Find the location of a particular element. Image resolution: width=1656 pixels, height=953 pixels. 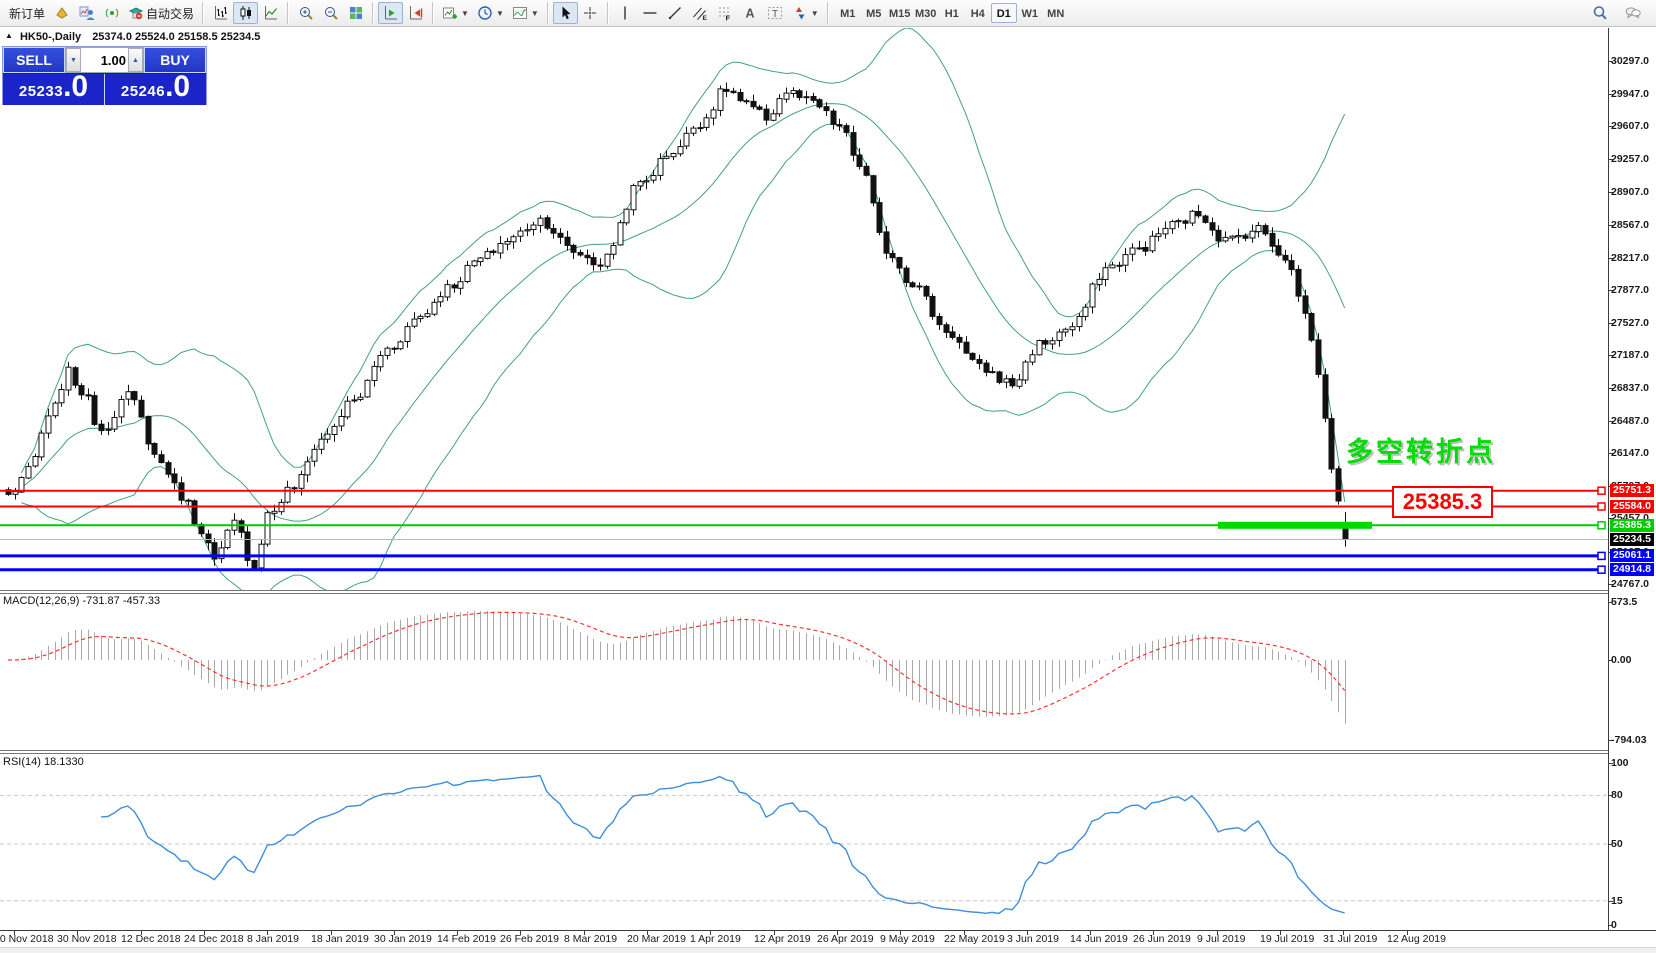

timeframe-d1: D1 is located at coordinates (1003, 13).